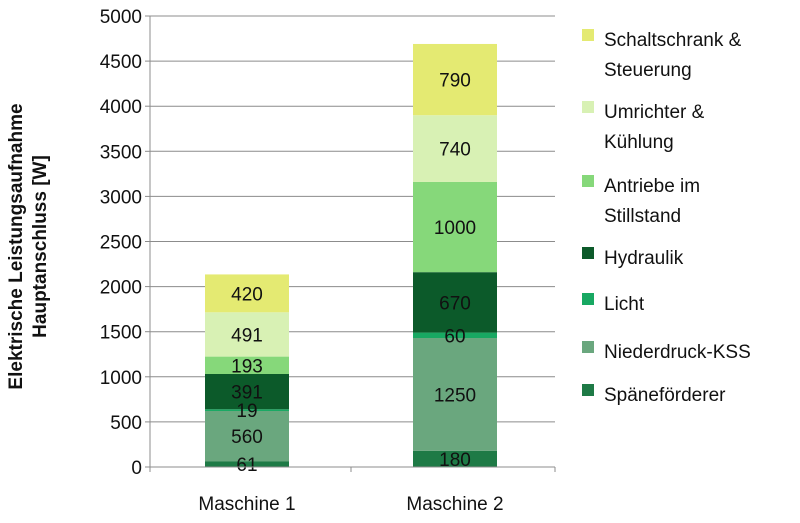  Describe the element at coordinates (121, 288) in the screenshot. I see `y-tick-label: 2000` at that location.